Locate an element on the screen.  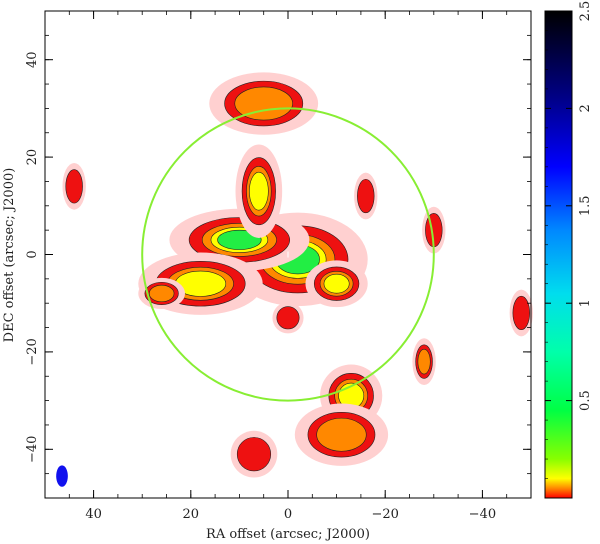
colorbar-tick-label: 2.5 is located at coordinates (585, 11).